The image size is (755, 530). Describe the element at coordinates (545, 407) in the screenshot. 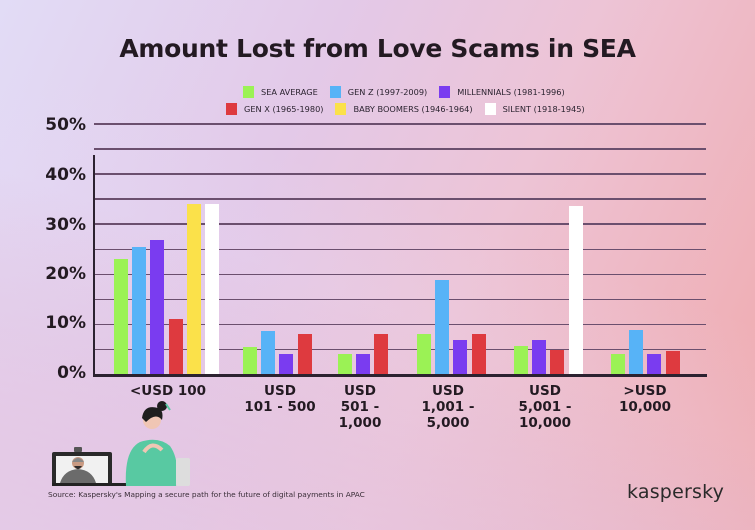

I see `x-label-5001-10000: USD 5,001 - 10,000` at that location.